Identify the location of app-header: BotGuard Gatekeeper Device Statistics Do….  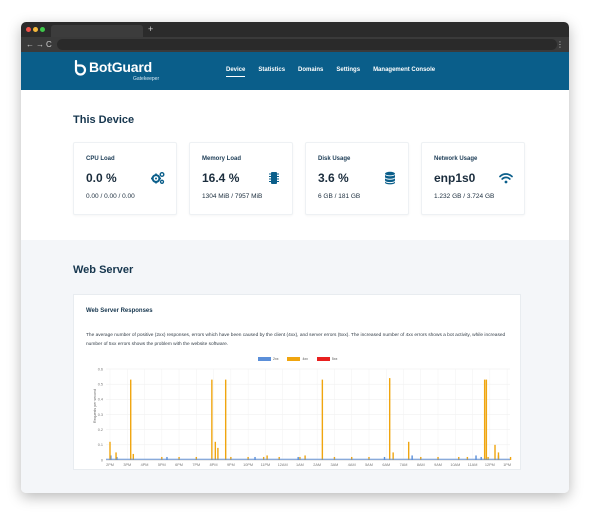
(295, 71).